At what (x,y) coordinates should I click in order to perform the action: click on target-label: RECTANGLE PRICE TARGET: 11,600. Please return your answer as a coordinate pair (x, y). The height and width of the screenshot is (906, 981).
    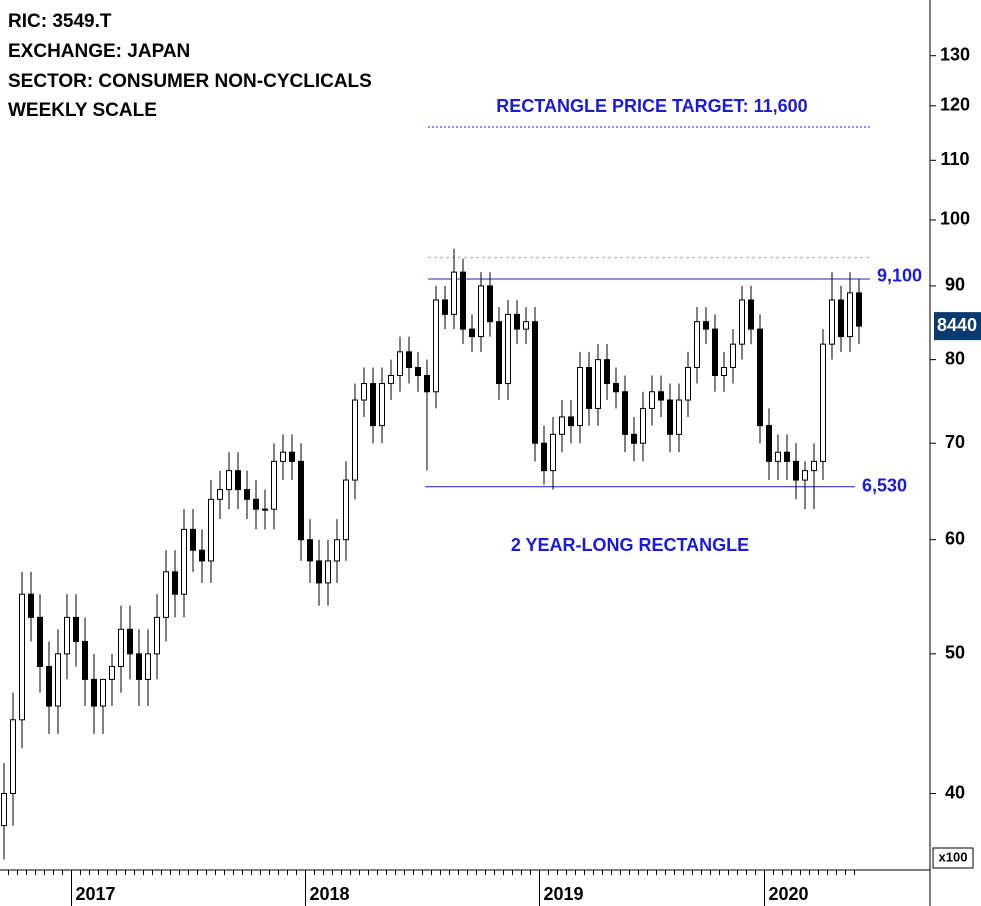
    Looking at the image, I should click on (651, 106).